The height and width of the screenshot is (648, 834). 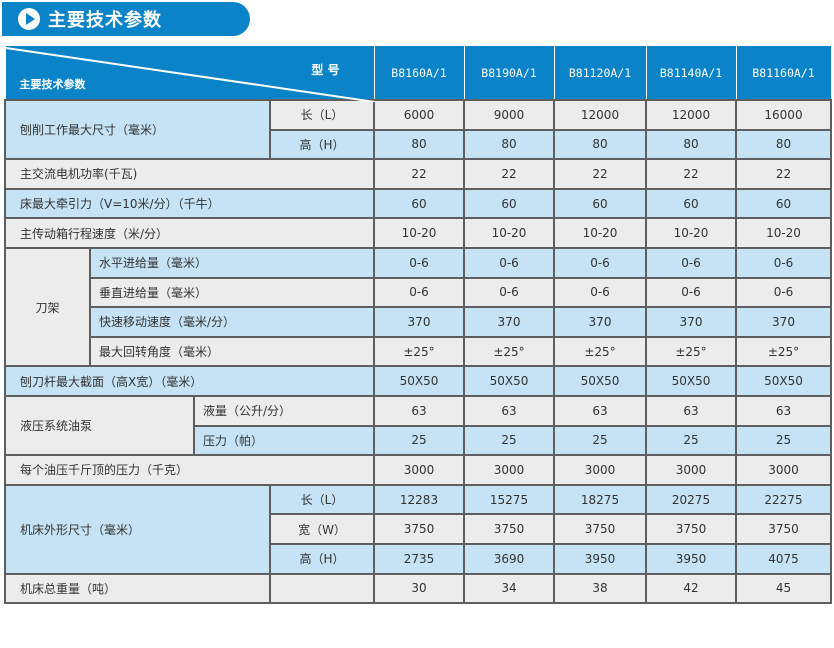 I want to click on param-label: 床最大牵引力（V=10米/分）（千牛）, so click(x=189, y=203).